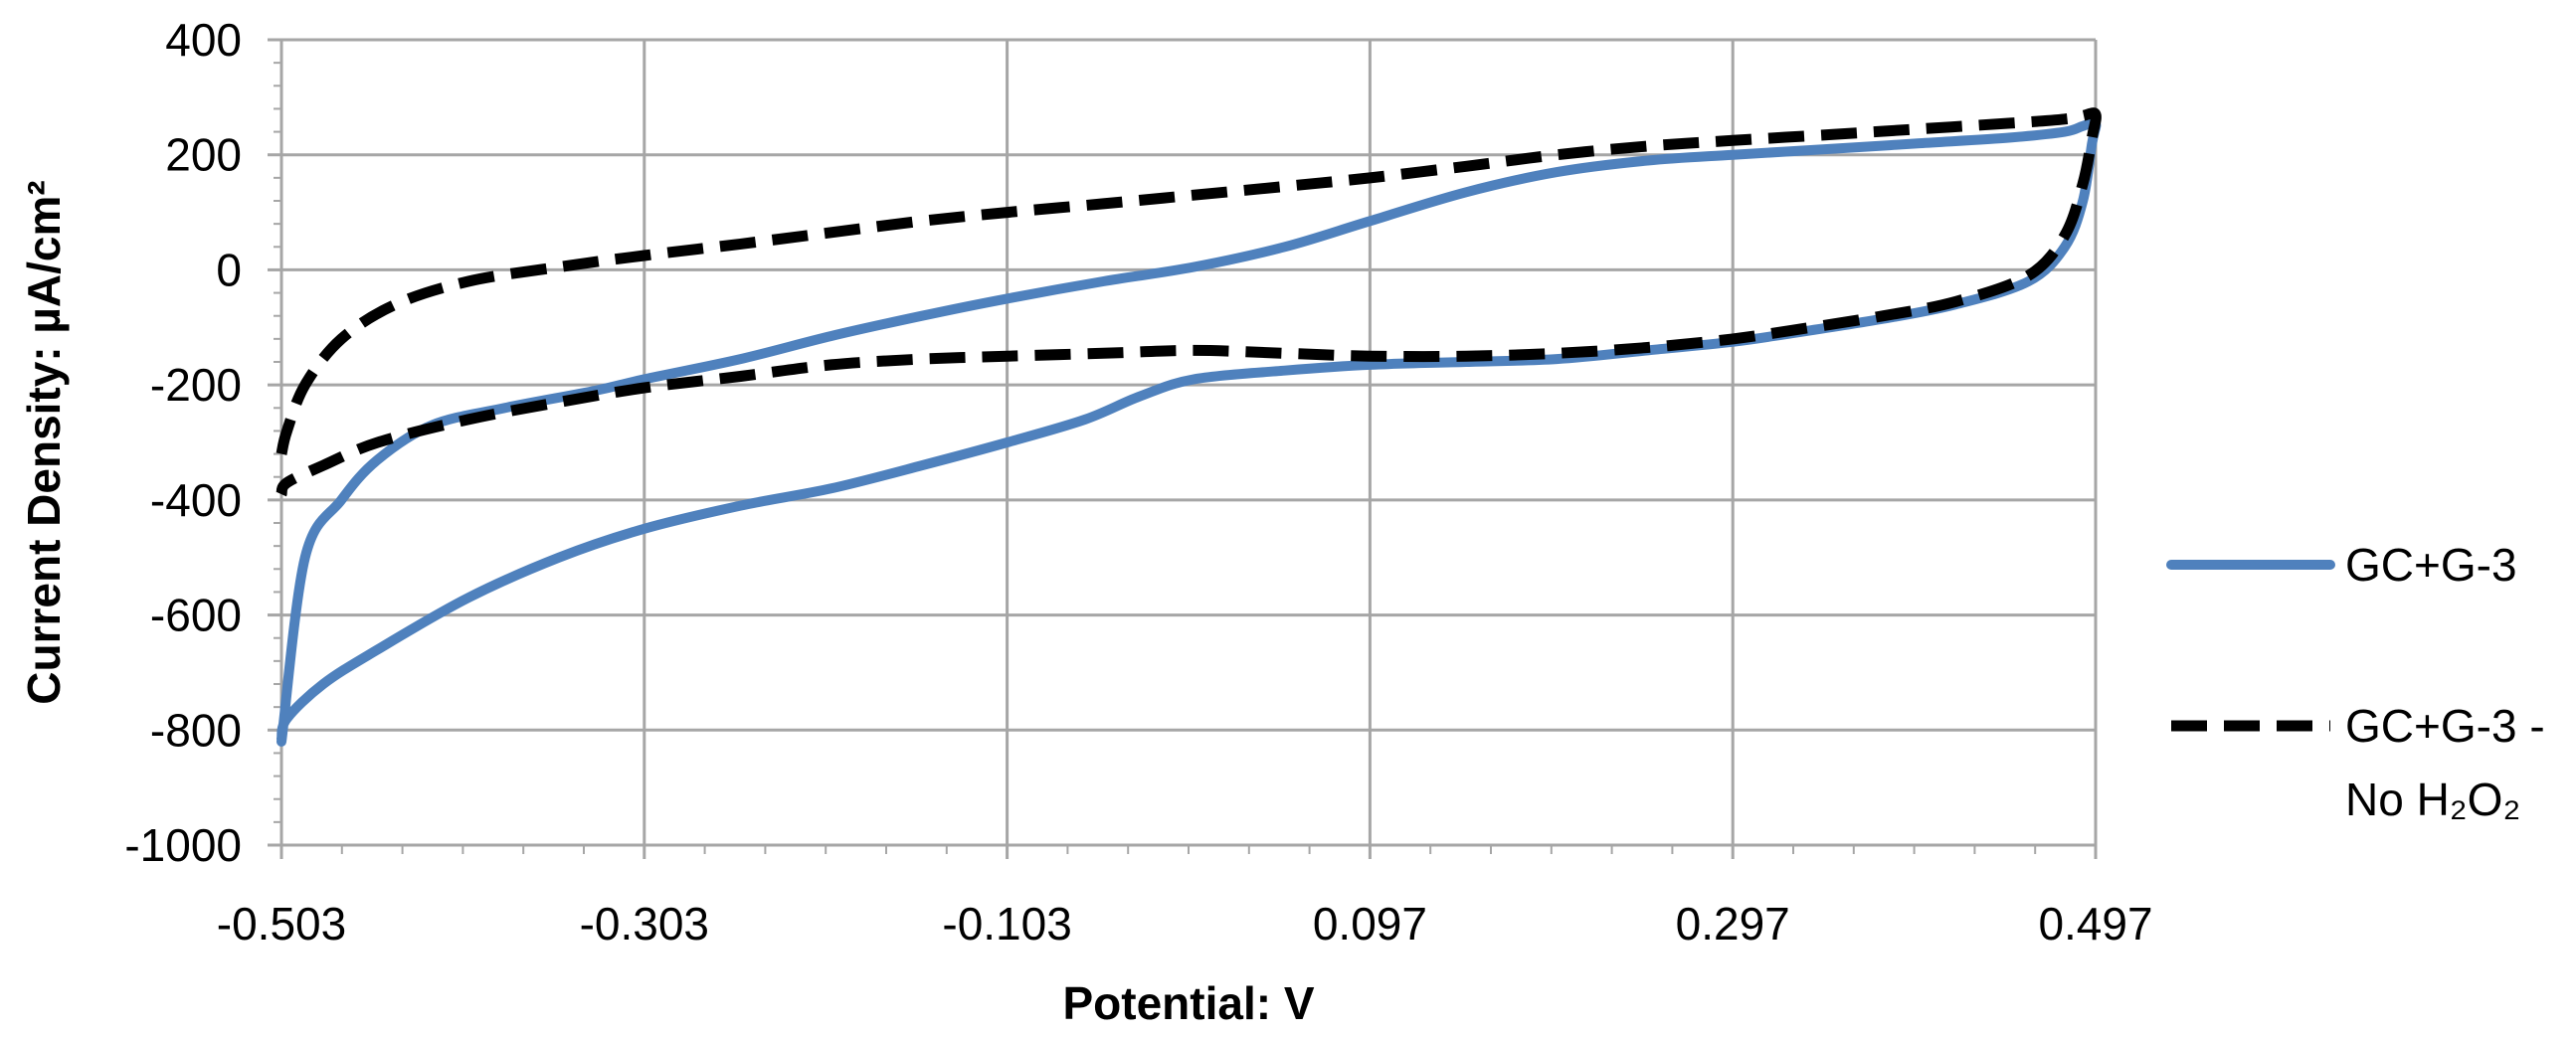 This screenshot has height=1037, width=2576. I want to click on y-axis-label: Current Density: µA/cm², so click(44, 442).